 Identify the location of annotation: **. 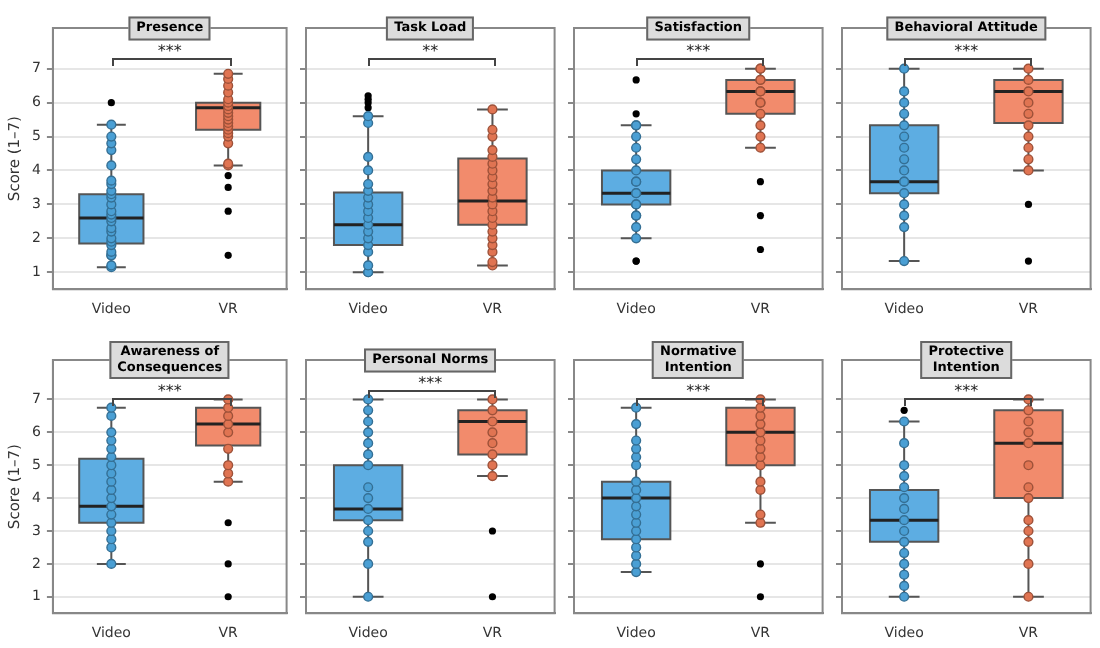
(430, 51).